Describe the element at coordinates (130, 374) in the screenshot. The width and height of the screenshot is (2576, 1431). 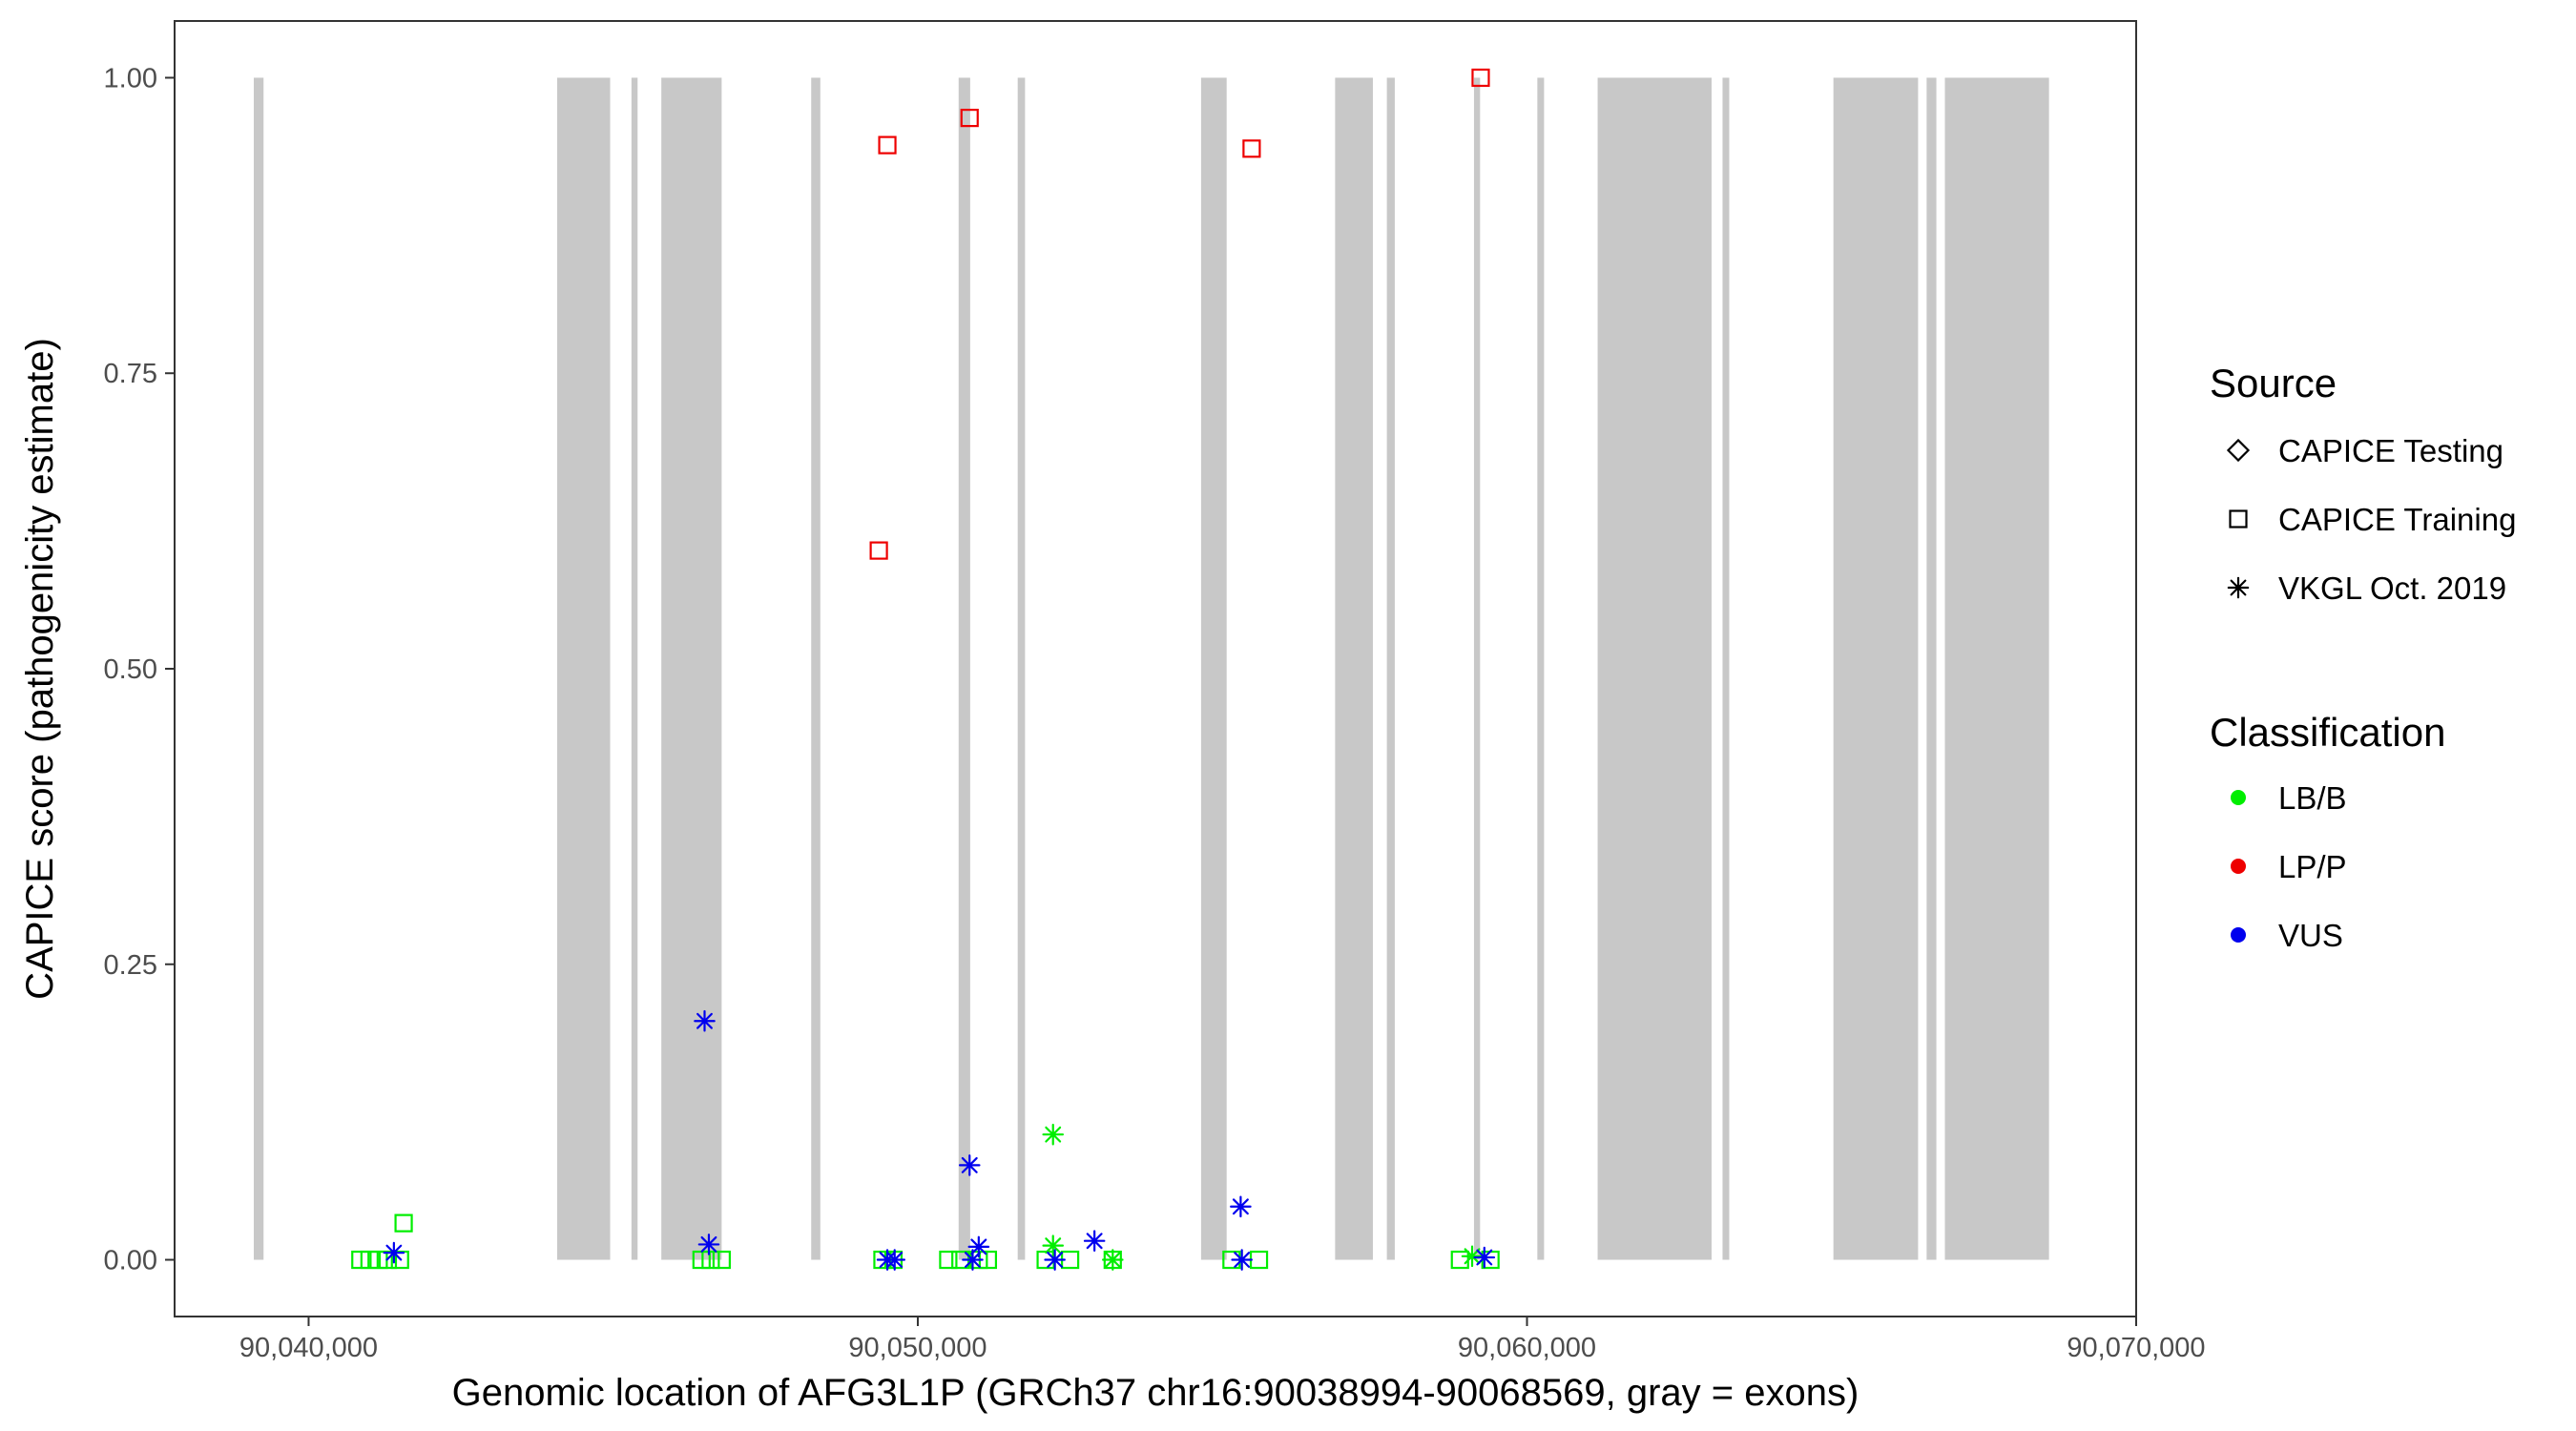
I see `y-tick-label: 0.75` at that location.